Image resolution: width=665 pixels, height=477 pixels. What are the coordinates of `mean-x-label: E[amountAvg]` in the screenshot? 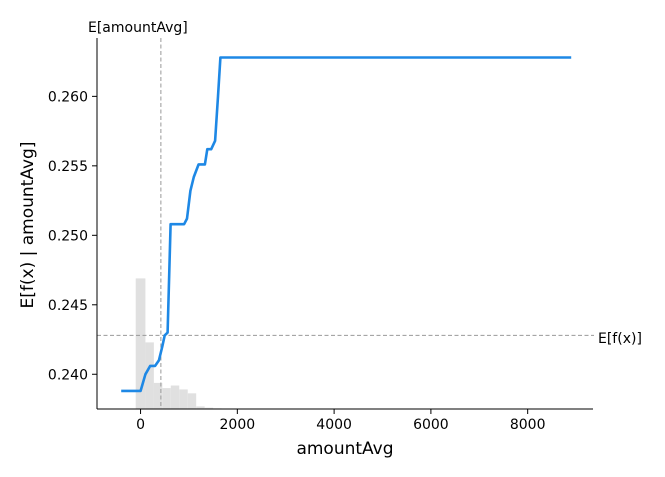 It's located at (138, 28).